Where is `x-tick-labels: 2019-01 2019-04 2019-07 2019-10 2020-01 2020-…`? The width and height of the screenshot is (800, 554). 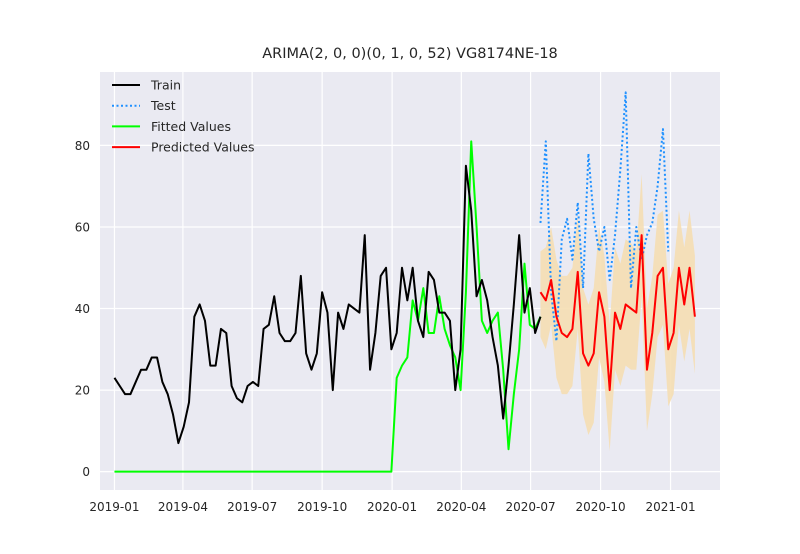
x-tick-labels: 2019-01 2019-04 2019-07 2019-10 2020-01 2020-… is located at coordinates (392, 507).